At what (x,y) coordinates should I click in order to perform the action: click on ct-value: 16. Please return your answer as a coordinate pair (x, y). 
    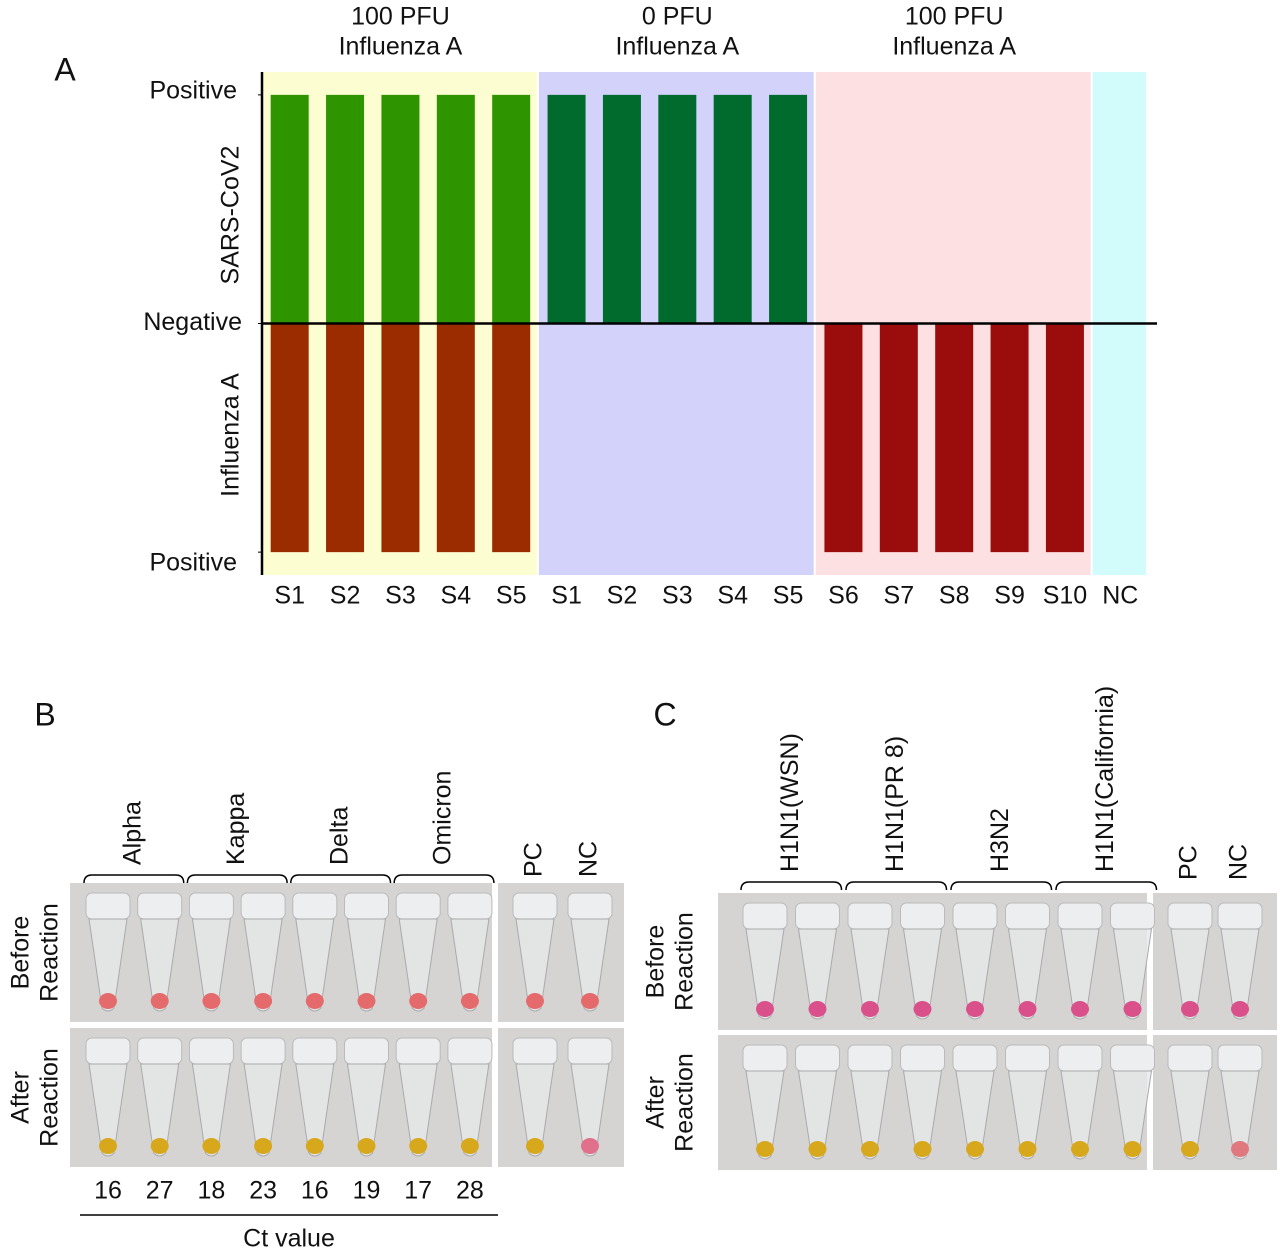
    Looking at the image, I should click on (315, 1191).